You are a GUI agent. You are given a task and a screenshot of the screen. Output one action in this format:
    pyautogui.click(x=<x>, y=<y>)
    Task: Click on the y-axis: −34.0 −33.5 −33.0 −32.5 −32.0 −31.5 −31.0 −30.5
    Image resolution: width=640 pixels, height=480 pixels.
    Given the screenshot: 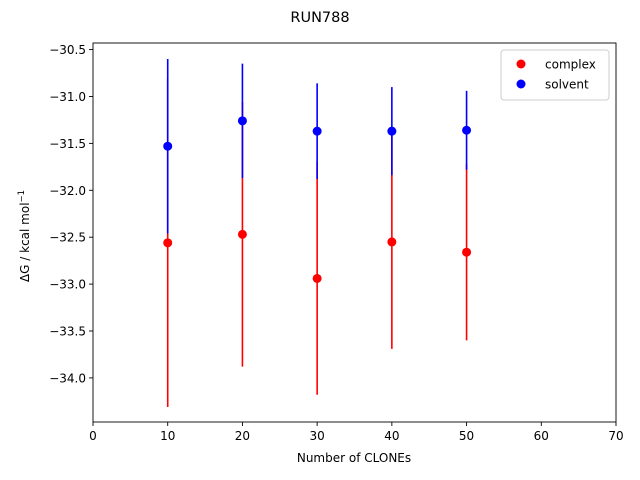 What is the action you would take?
    pyautogui.click(x=71, y=214)
    